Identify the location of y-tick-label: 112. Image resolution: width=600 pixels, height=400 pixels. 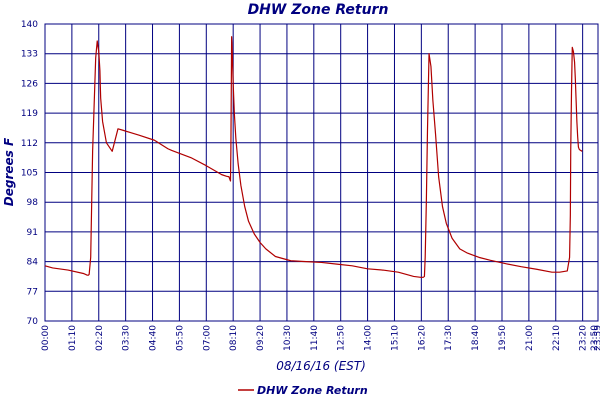
(29, 144).